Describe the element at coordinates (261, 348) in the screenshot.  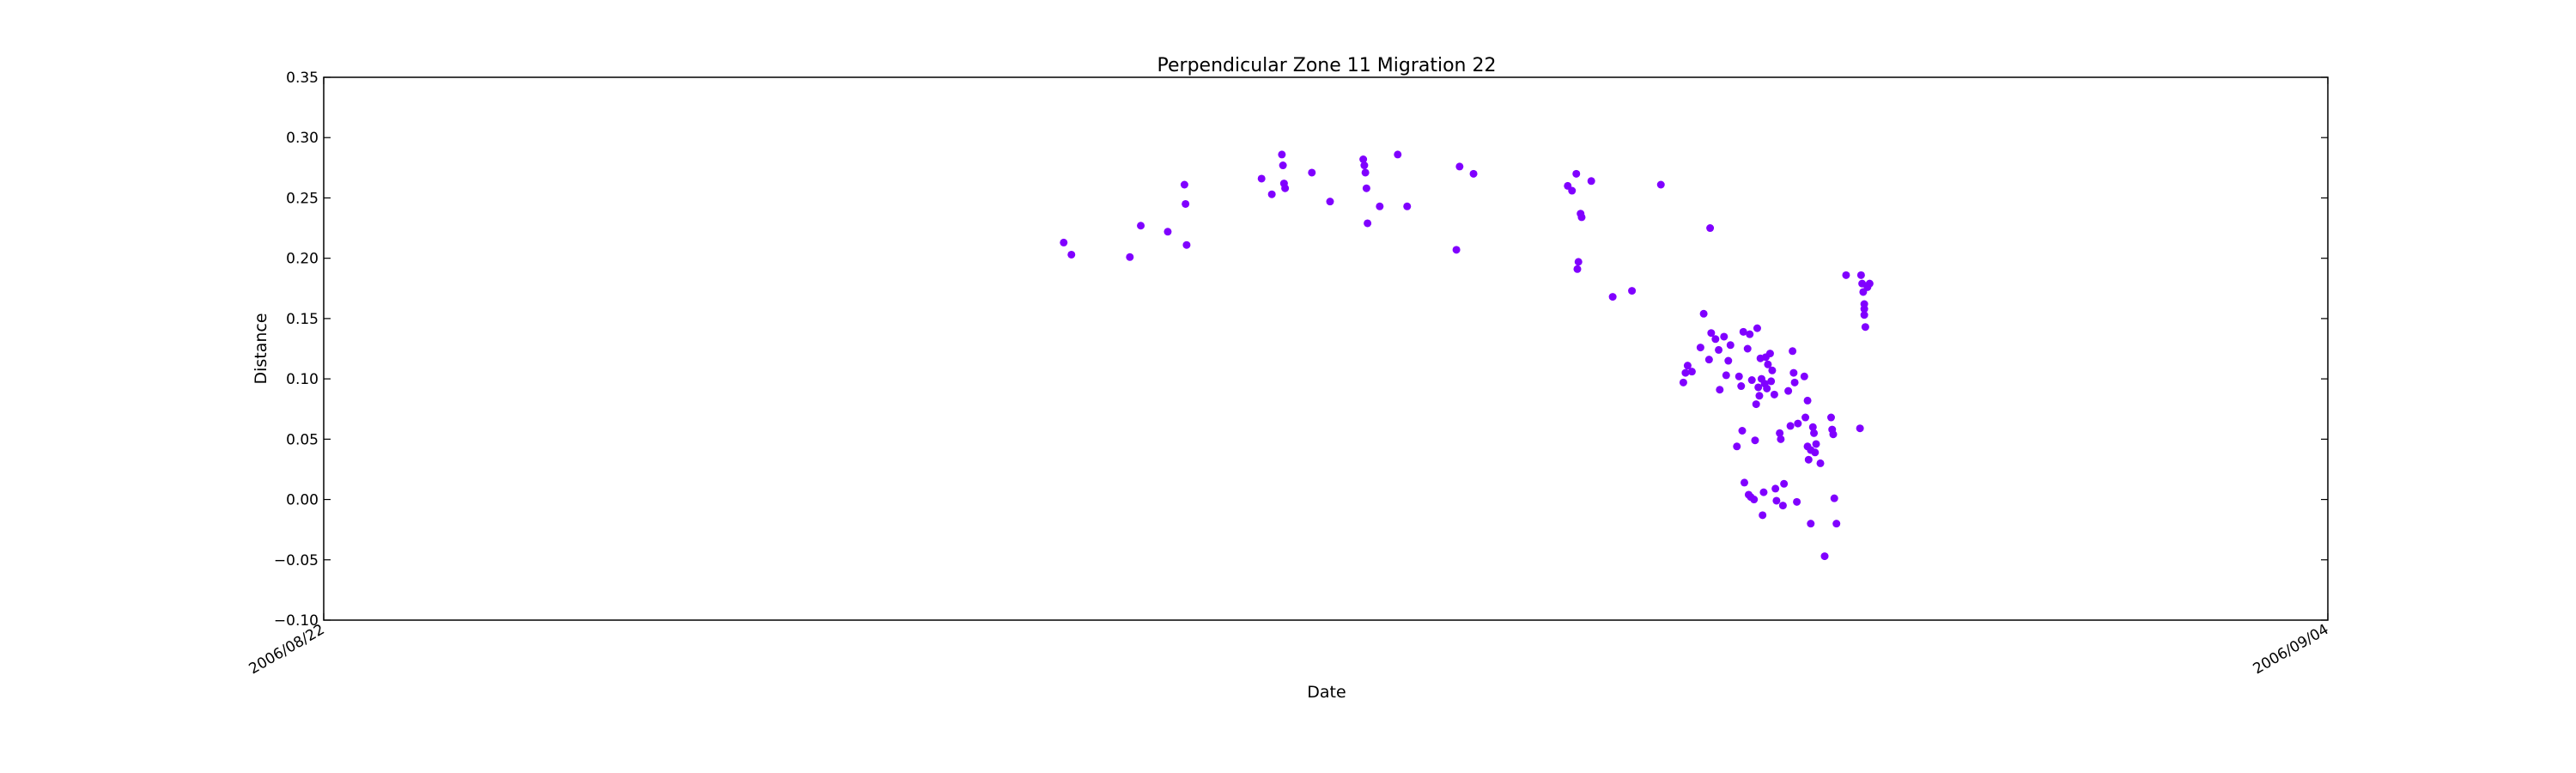
I see `y-axis-label: Distance` at that location.